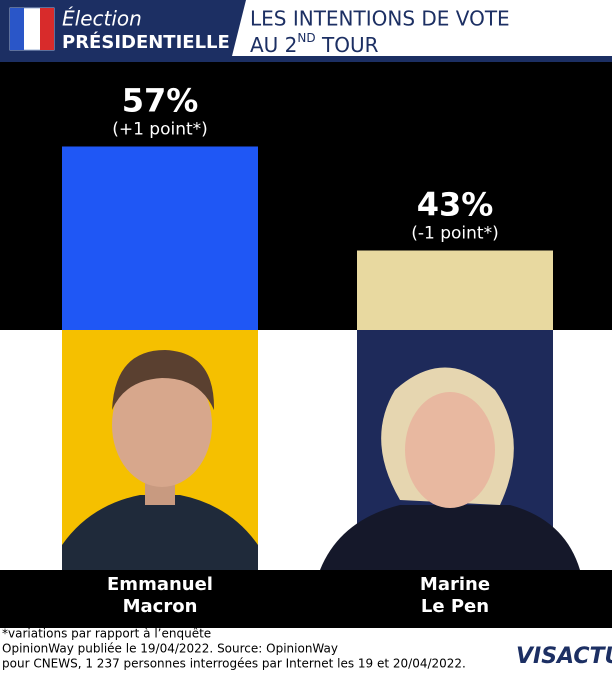 This screenshot has height=680, width=612. I want to click on footnote-line: *variations par rapport à l’enquête, so click(106, 634).